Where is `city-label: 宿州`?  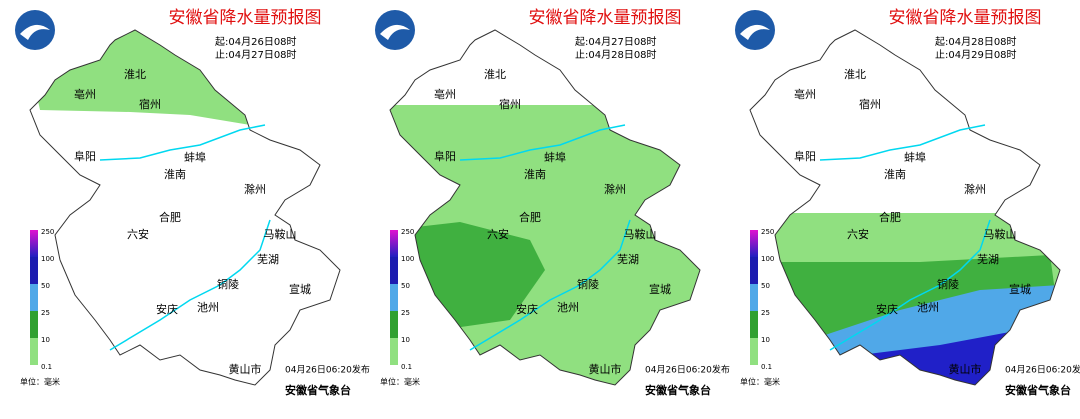
city-label: 宿州 is located at coordinates (870, 104).